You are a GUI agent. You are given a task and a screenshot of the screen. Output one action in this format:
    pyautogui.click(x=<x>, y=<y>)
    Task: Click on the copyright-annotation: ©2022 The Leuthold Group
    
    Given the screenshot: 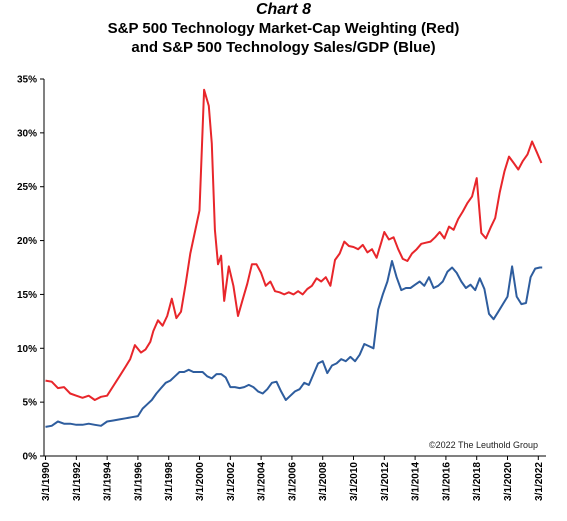 What is the action you would take?
    pyautogui.click(x=483, y=445)
    